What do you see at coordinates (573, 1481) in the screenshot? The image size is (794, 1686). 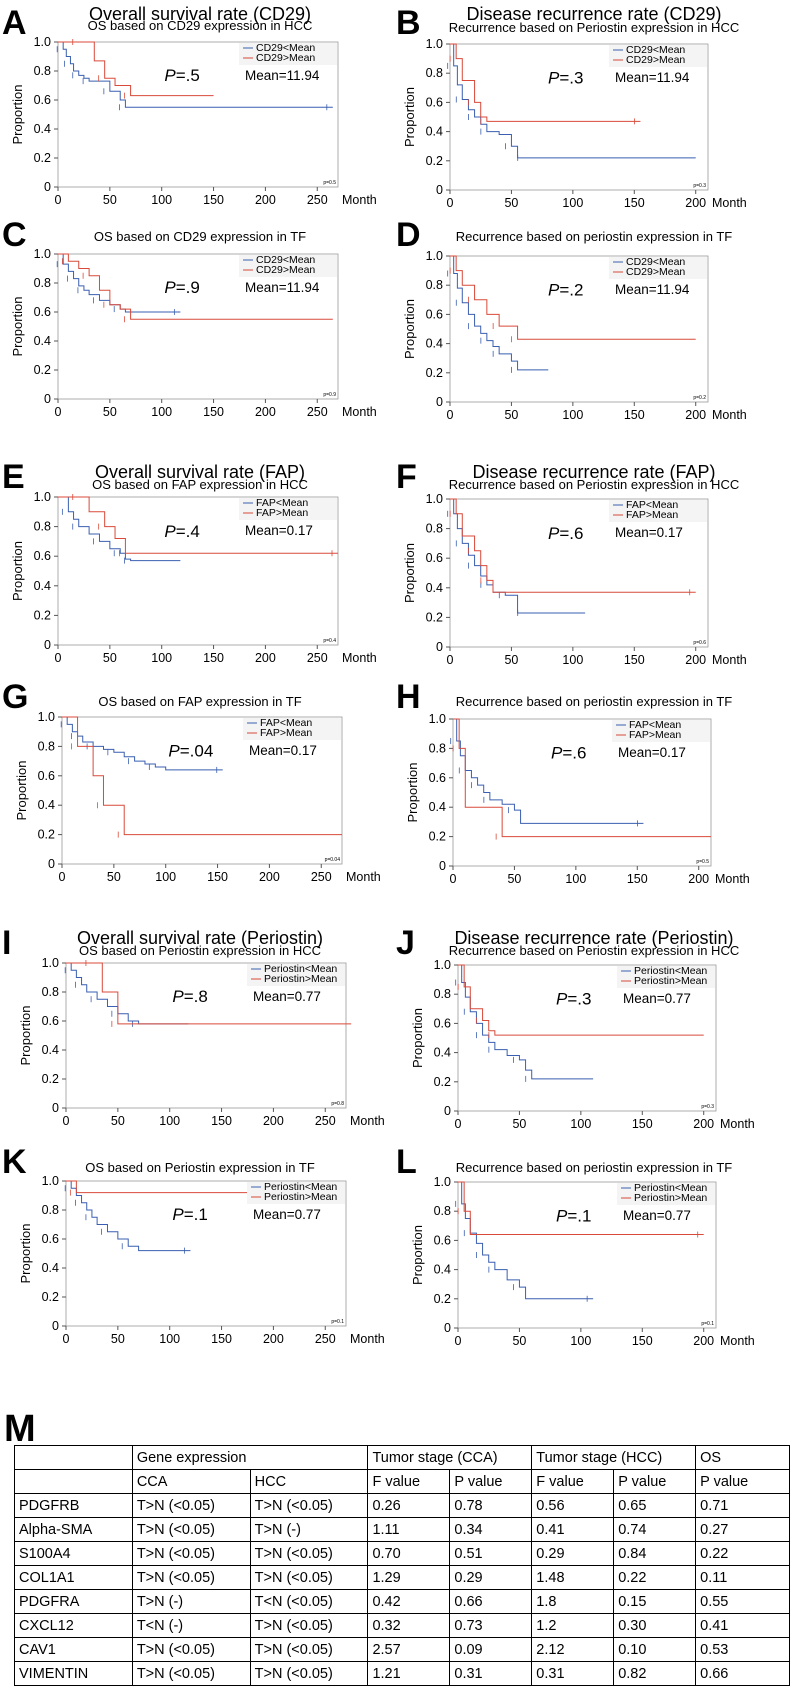 I see `table-cell: F value` at bounding box center [573, 1481].